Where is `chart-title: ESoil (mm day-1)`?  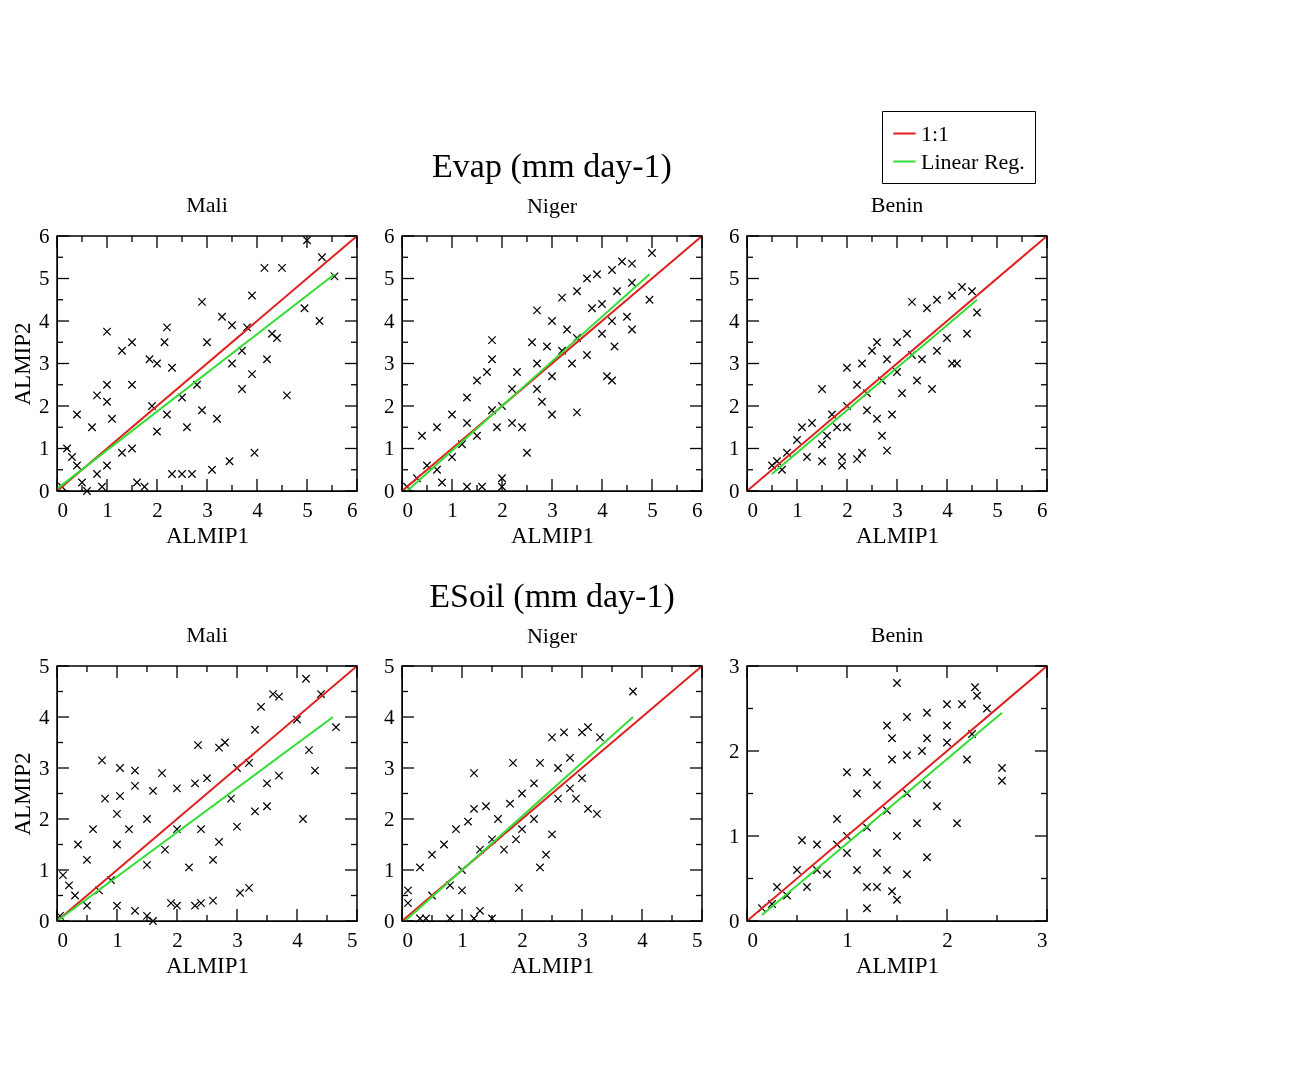 chart-title: ESoil (mm day-1) is located at coordinates (552, 596).